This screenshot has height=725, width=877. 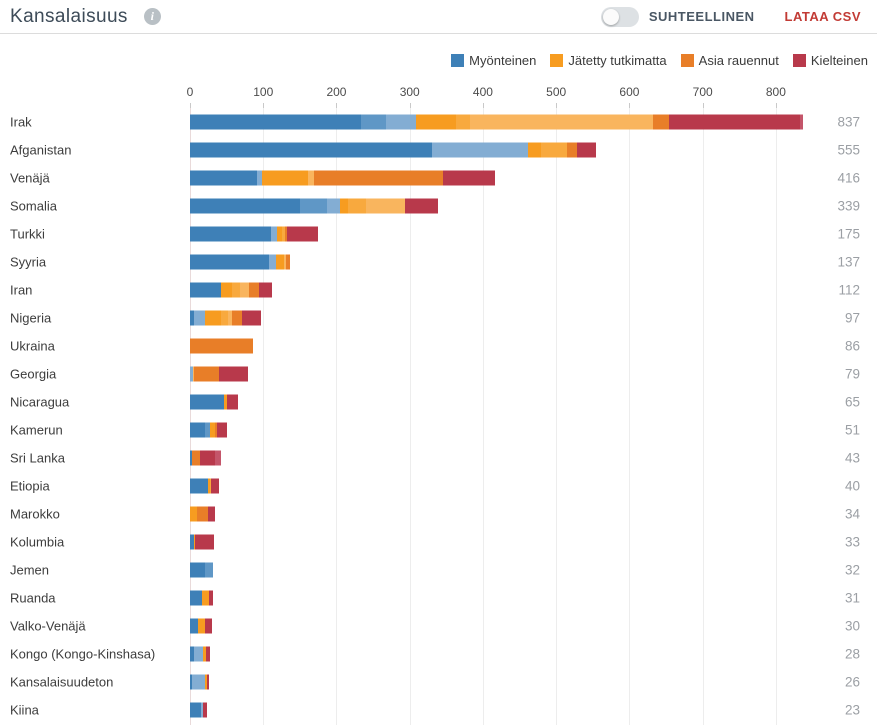 I want to click on legend-label: Myönteinen, so click(x=503, y=60).